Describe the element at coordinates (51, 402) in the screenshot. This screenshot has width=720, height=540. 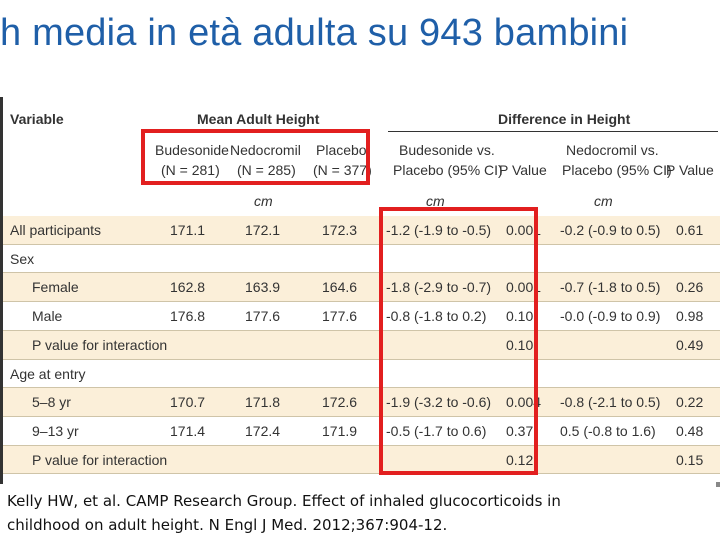
I see `row-label: 5–8 yr` at that location.